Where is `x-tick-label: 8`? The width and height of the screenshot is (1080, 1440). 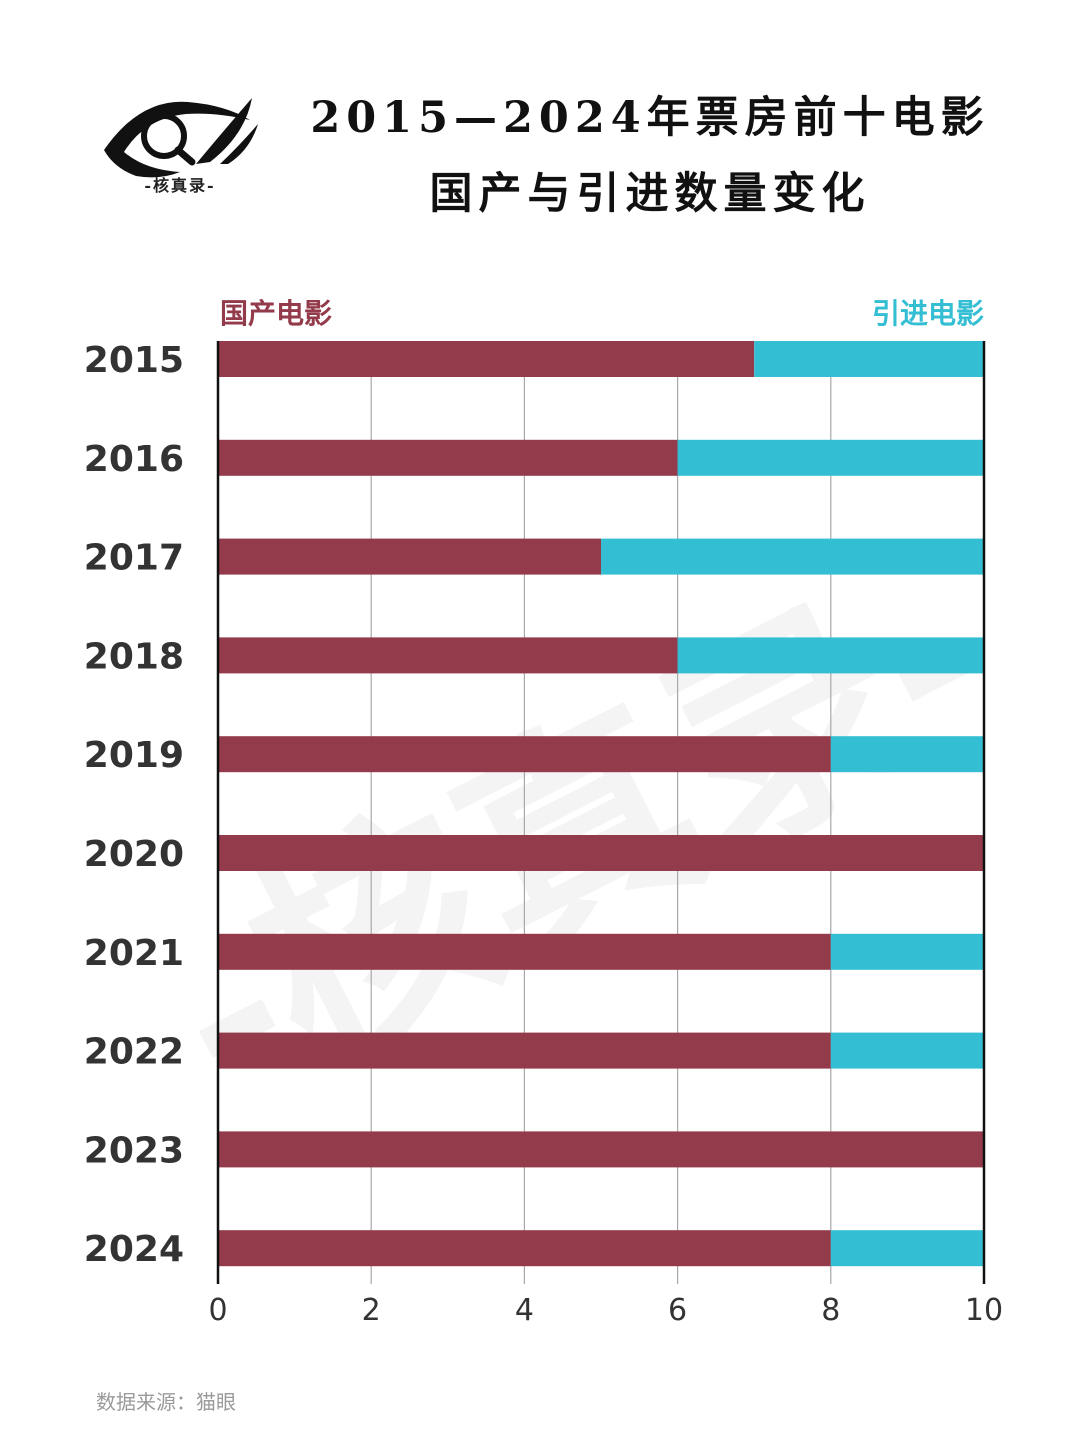
x-tick-label: 8 is located at coordinates (830, 1310).